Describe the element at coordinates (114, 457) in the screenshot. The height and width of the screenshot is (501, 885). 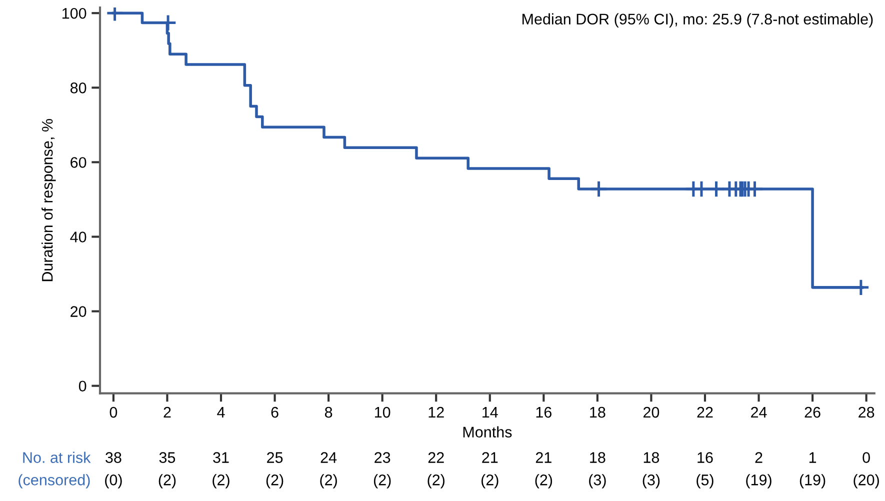
I see `text: 38` at that location.